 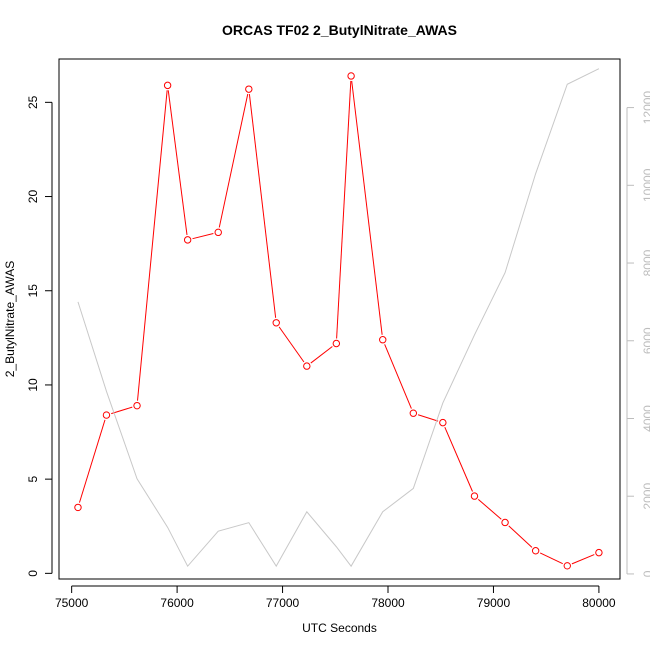 I want to click on left-axis: 0 5 10 15 20 25, so click(x=39, y=336).